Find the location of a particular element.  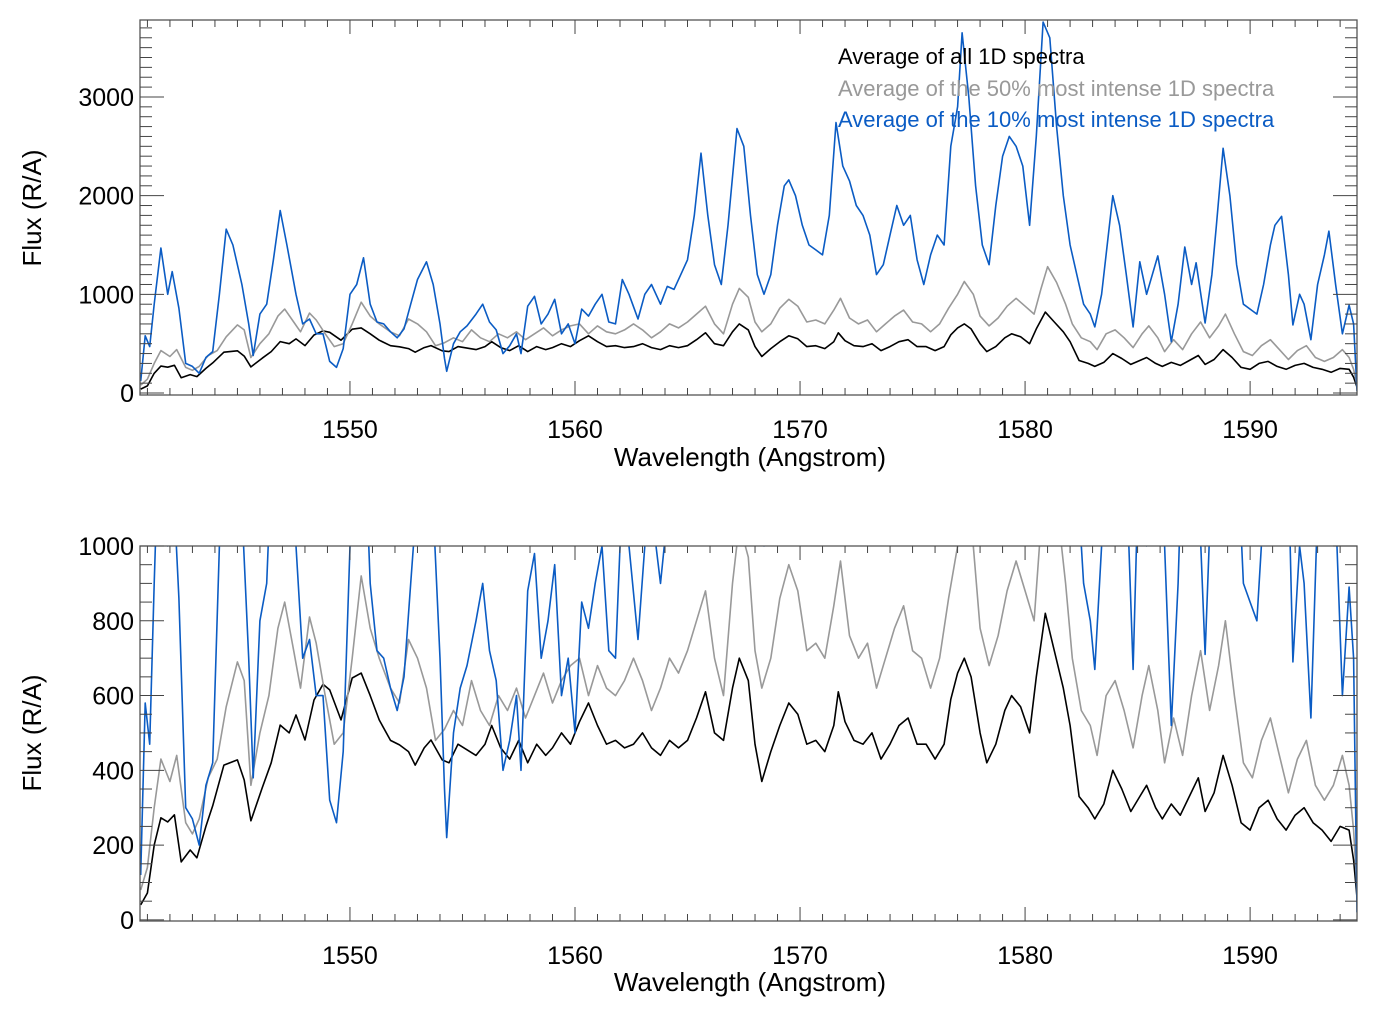

bot-y-tick-label: 800 is located at coordinates (113, 622).